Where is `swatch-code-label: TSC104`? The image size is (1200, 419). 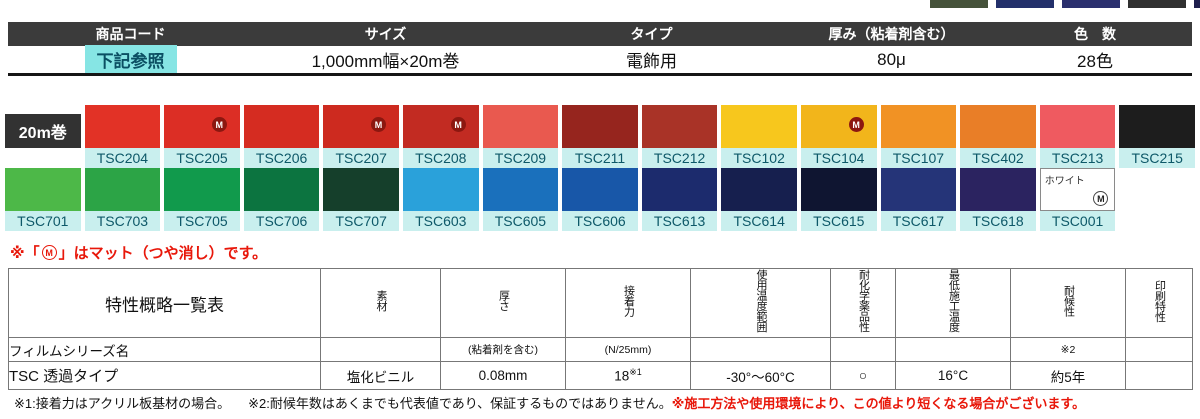
swatch-code-label: TSC104 is located at coordinates (838, 158).